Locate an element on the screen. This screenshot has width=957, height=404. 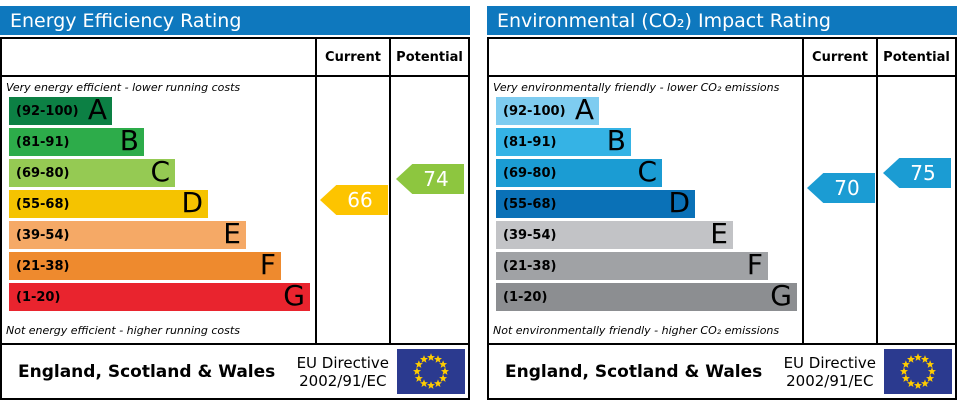
band-letter: F is located at coordinates (267, 265).